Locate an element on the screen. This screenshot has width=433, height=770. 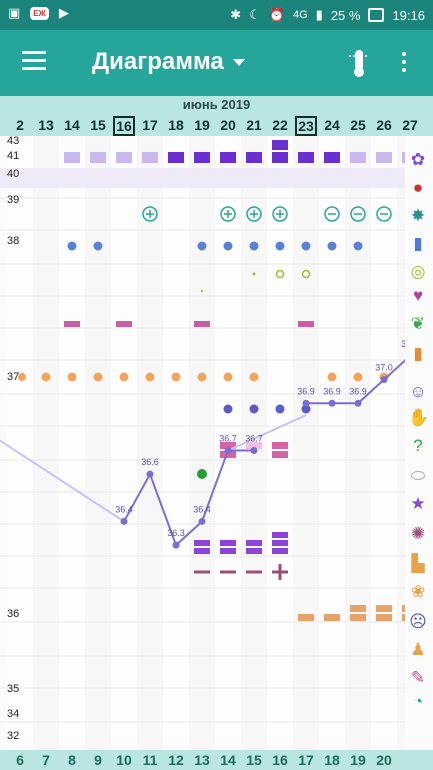
menu-button is located at coordinates (34, 61).